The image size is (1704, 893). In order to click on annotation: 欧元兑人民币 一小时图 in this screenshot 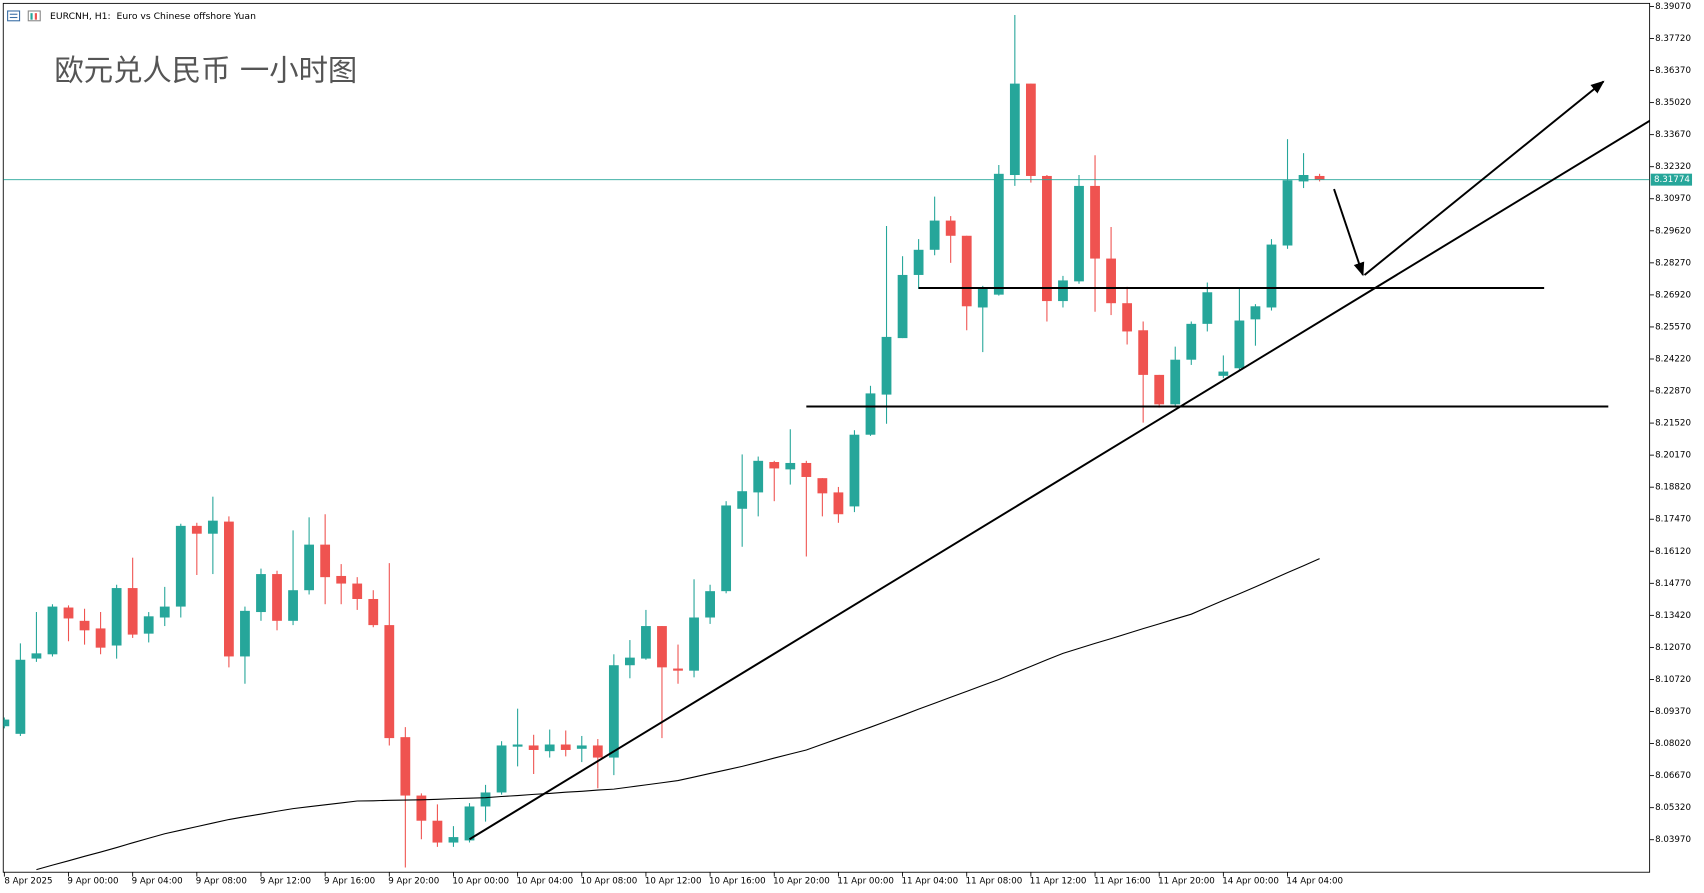, I will do `click(205, 70)`.